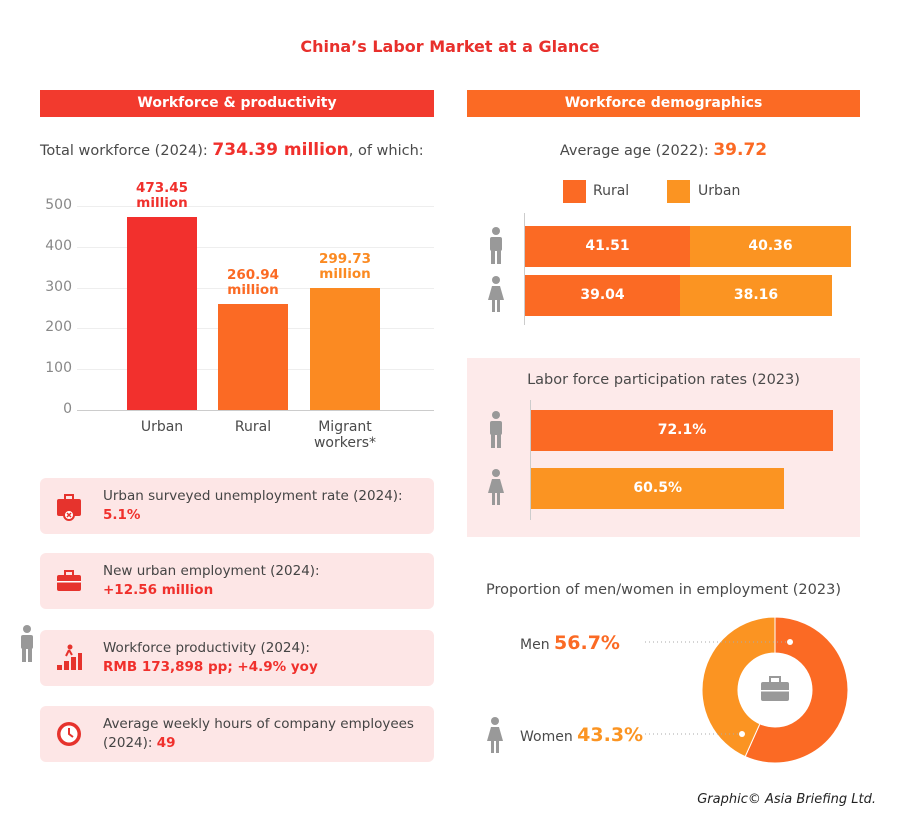  I want to click on age-bar-rural: 39.04, so click(602, 295).